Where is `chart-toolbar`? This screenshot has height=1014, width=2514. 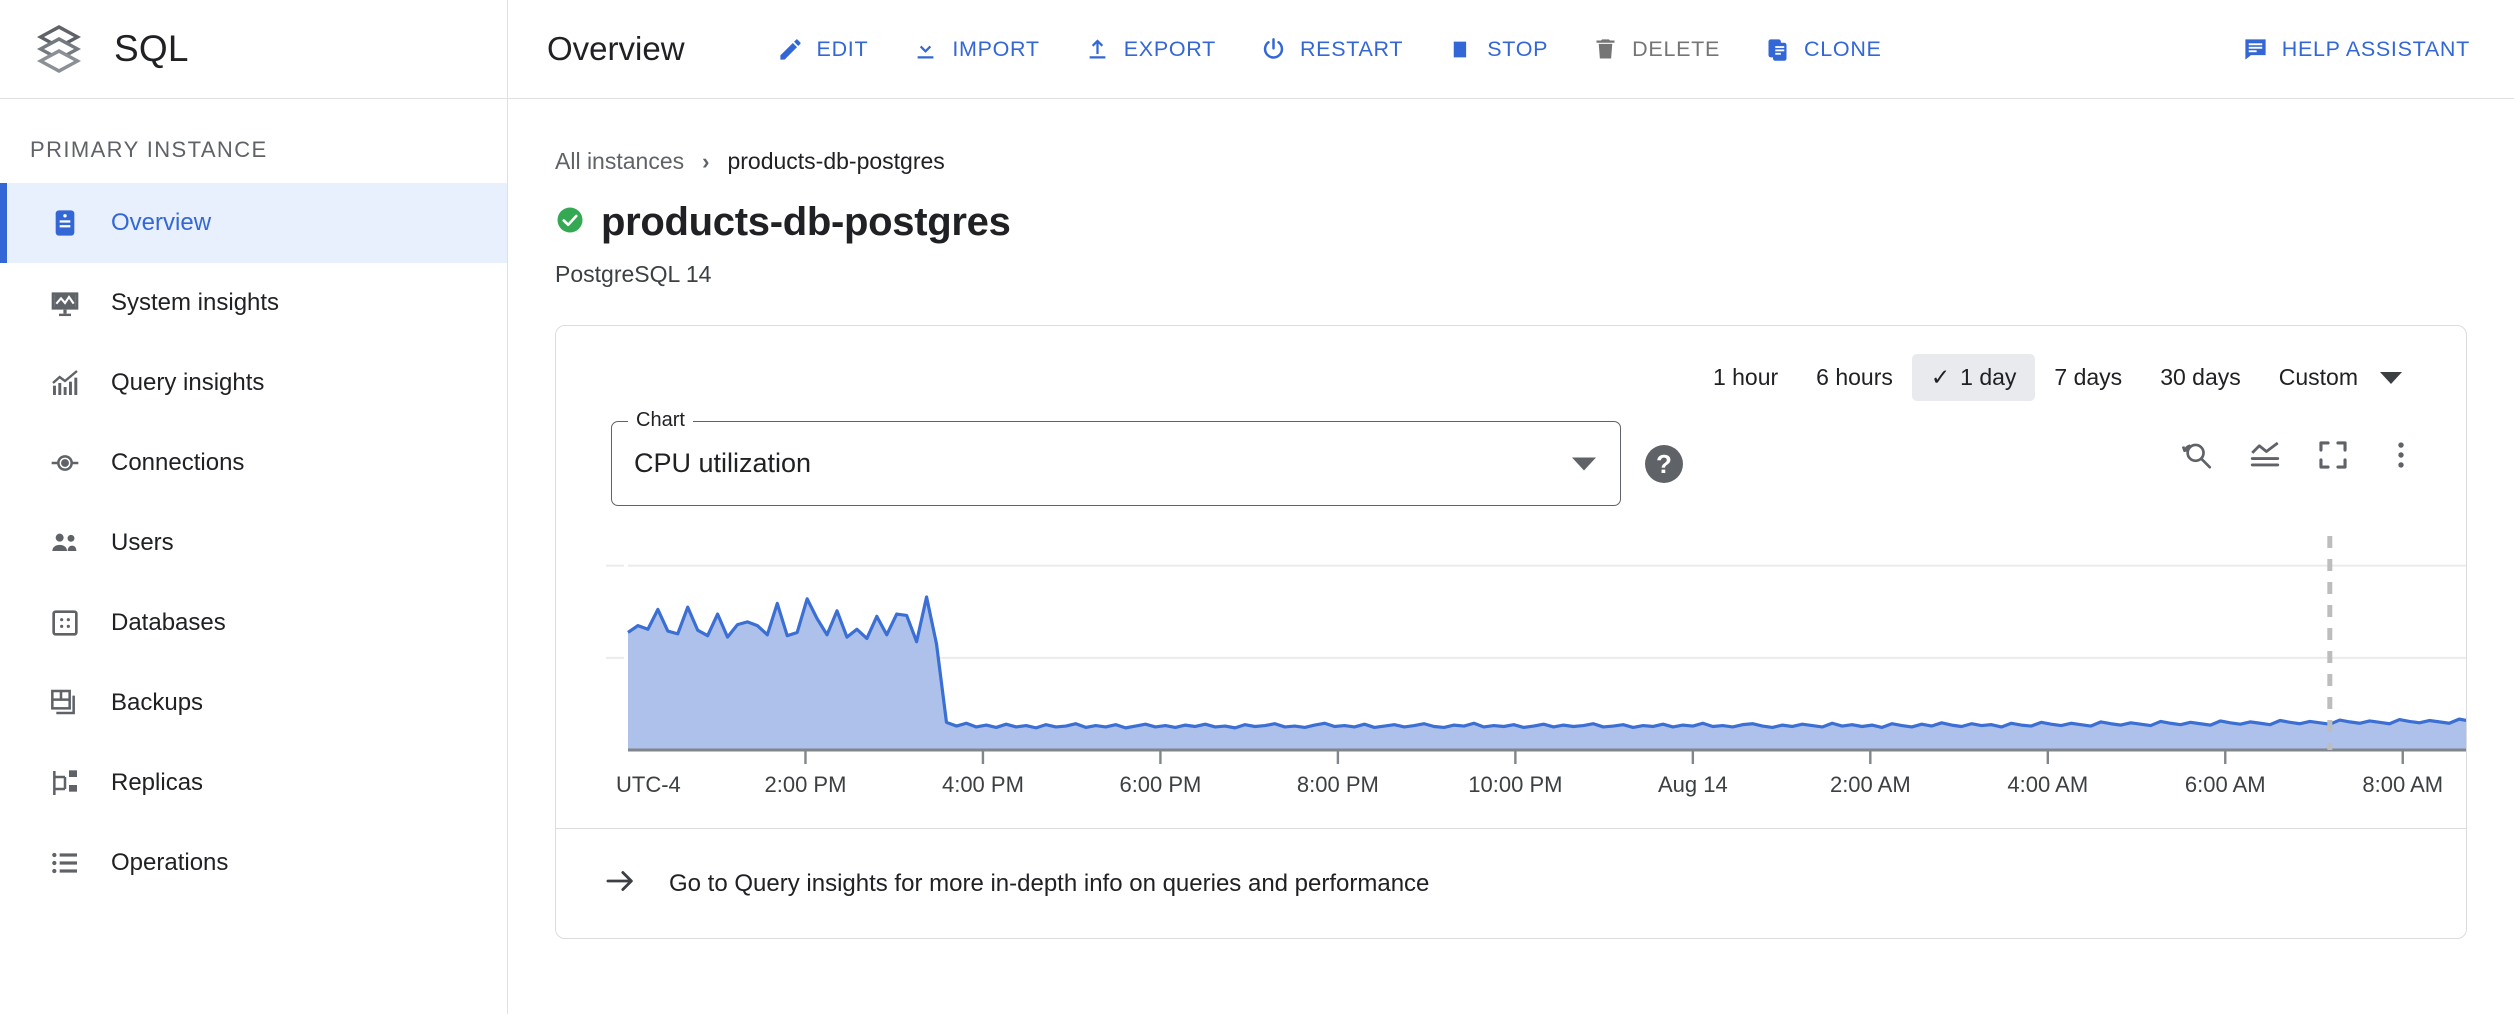
chart-toolbar is located at coordinates (2299, 448).